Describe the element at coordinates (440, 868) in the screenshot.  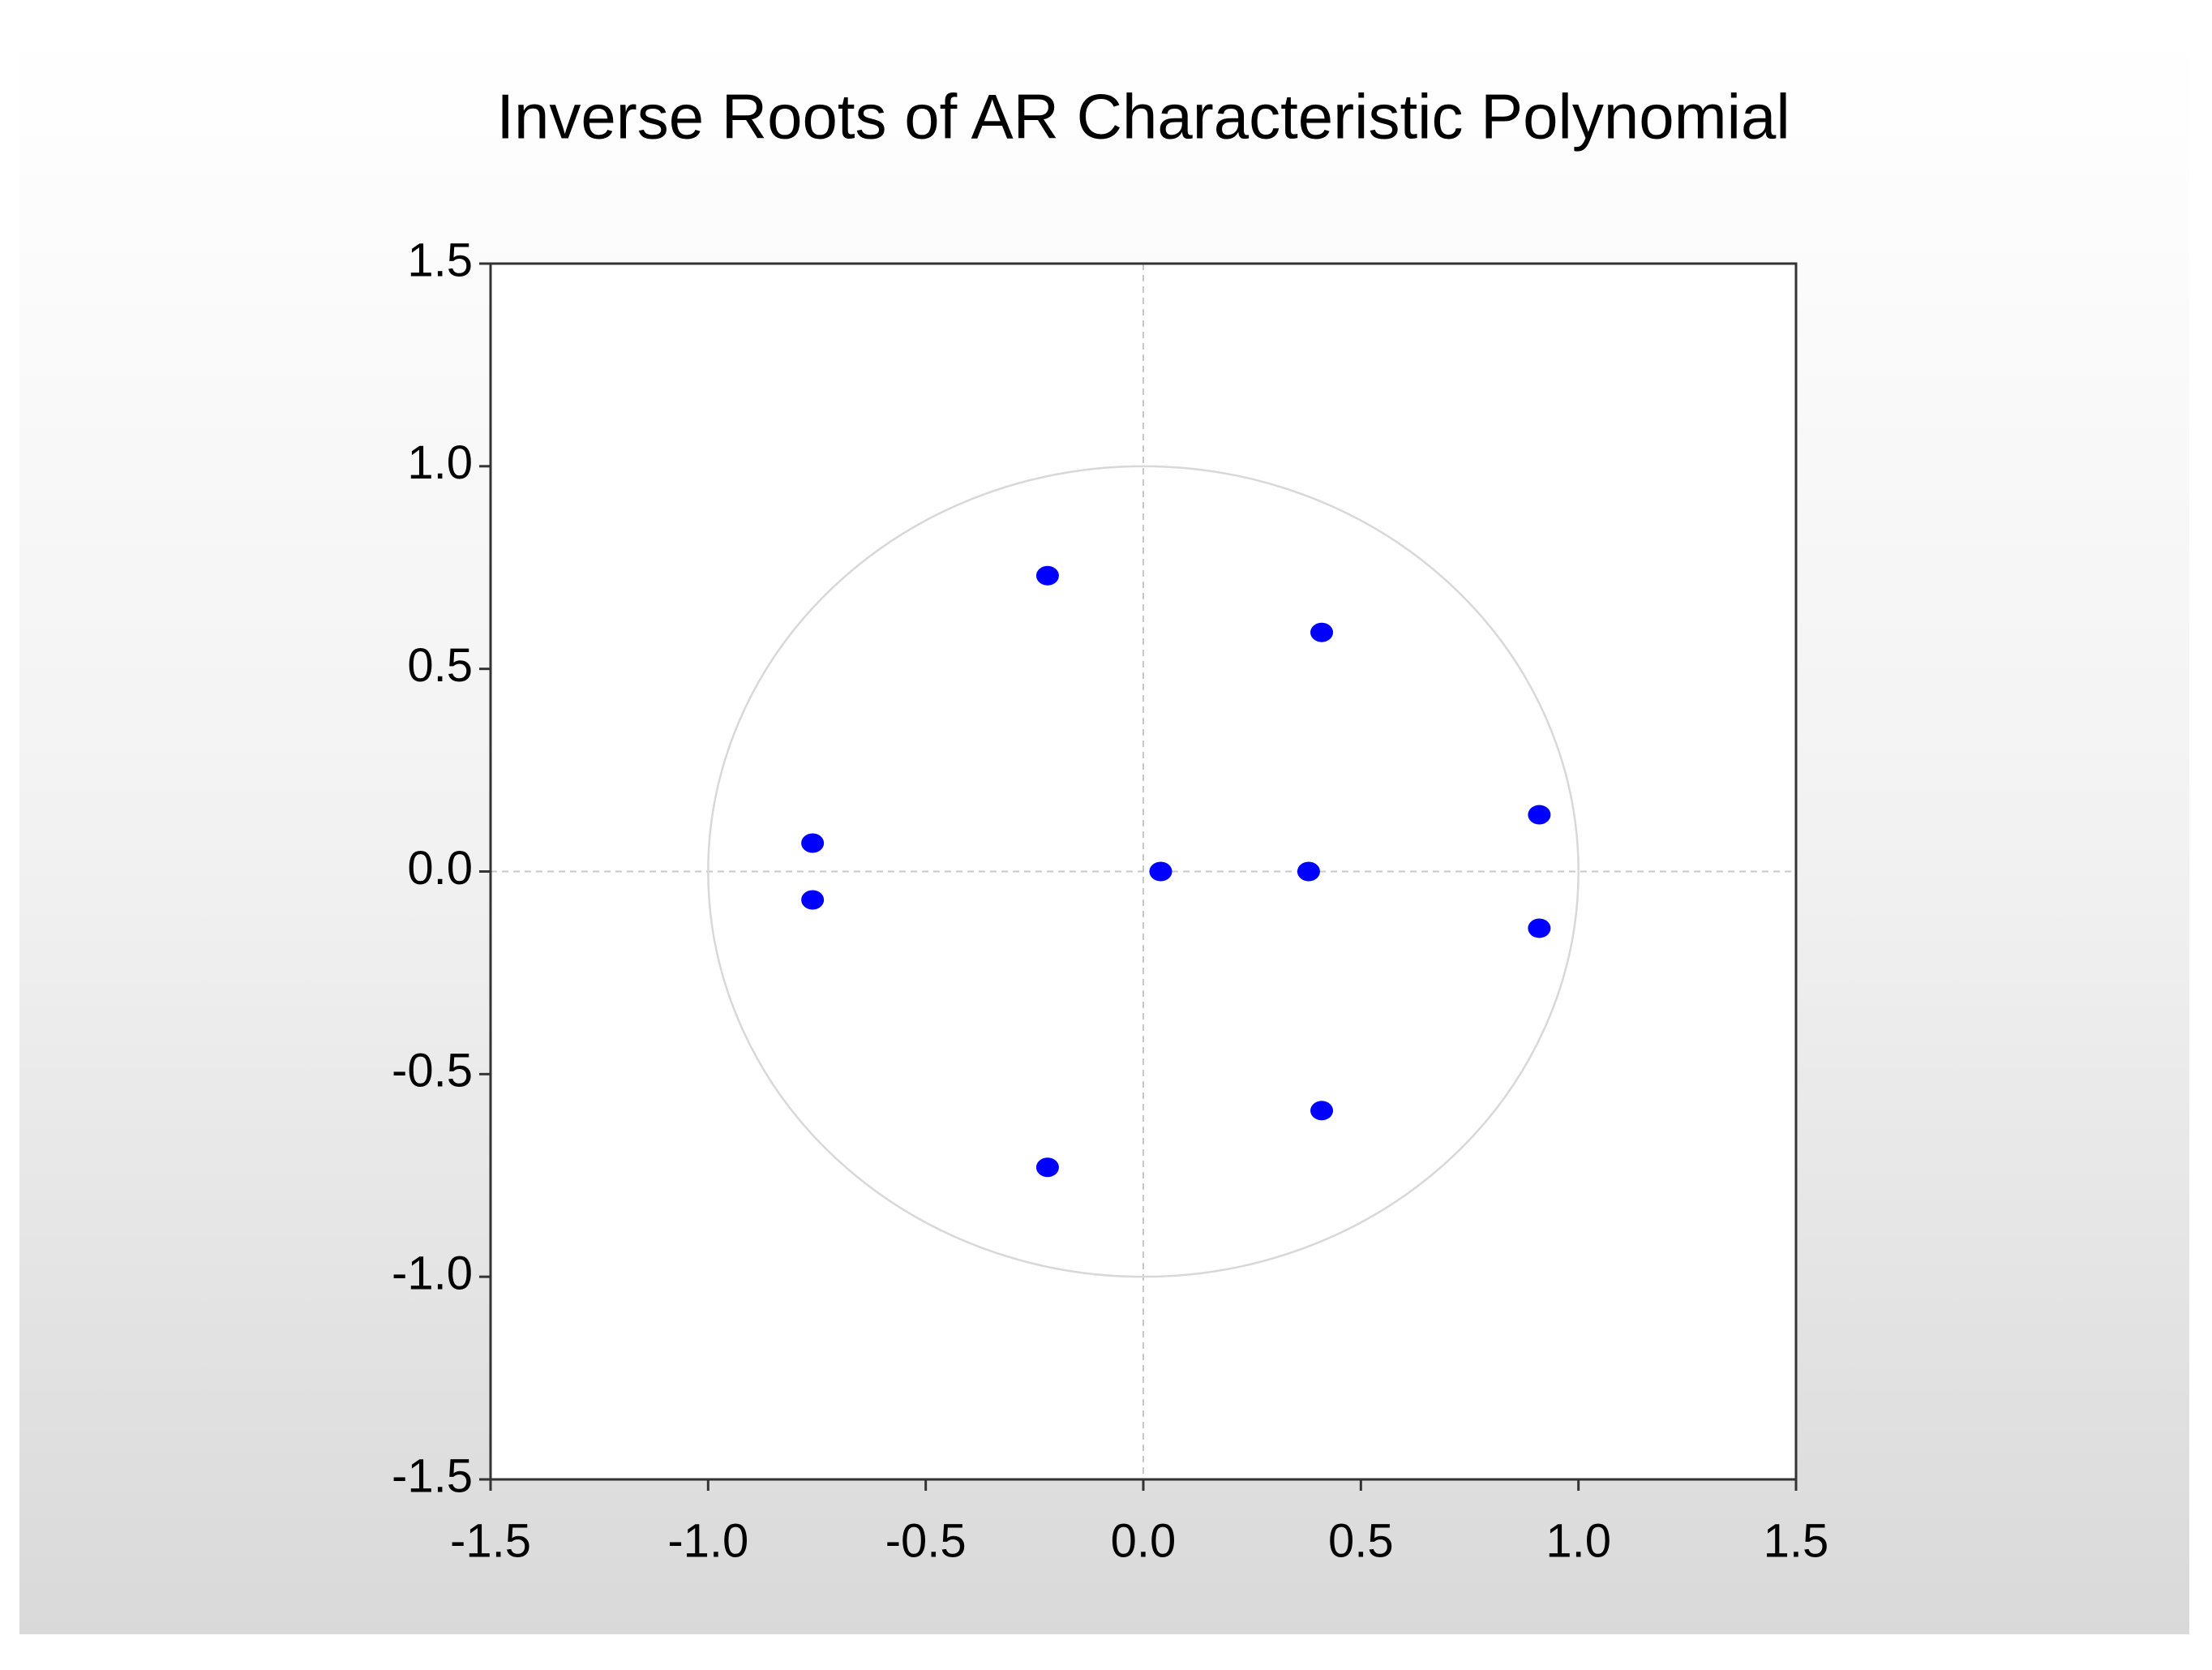
I see `y-tick-label: 0.0` at that location.